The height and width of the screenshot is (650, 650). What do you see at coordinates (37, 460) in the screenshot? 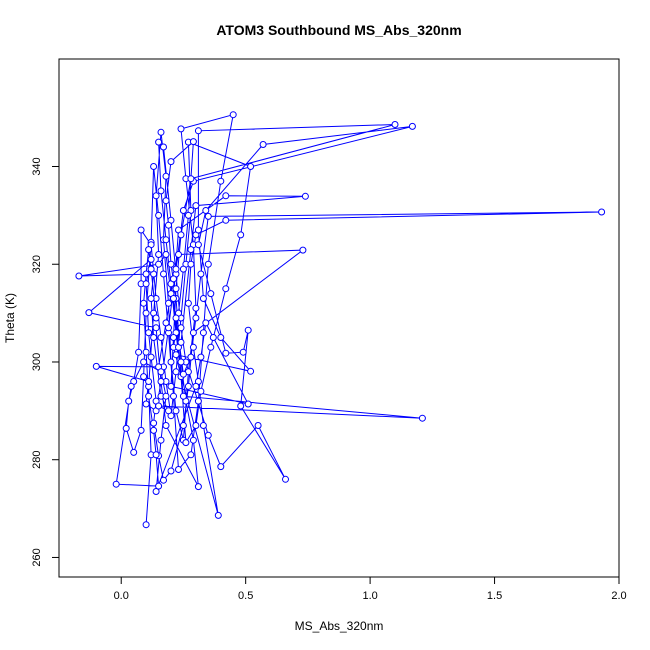
I see `y-tick-label: 280` at bounding box center [37, 460].